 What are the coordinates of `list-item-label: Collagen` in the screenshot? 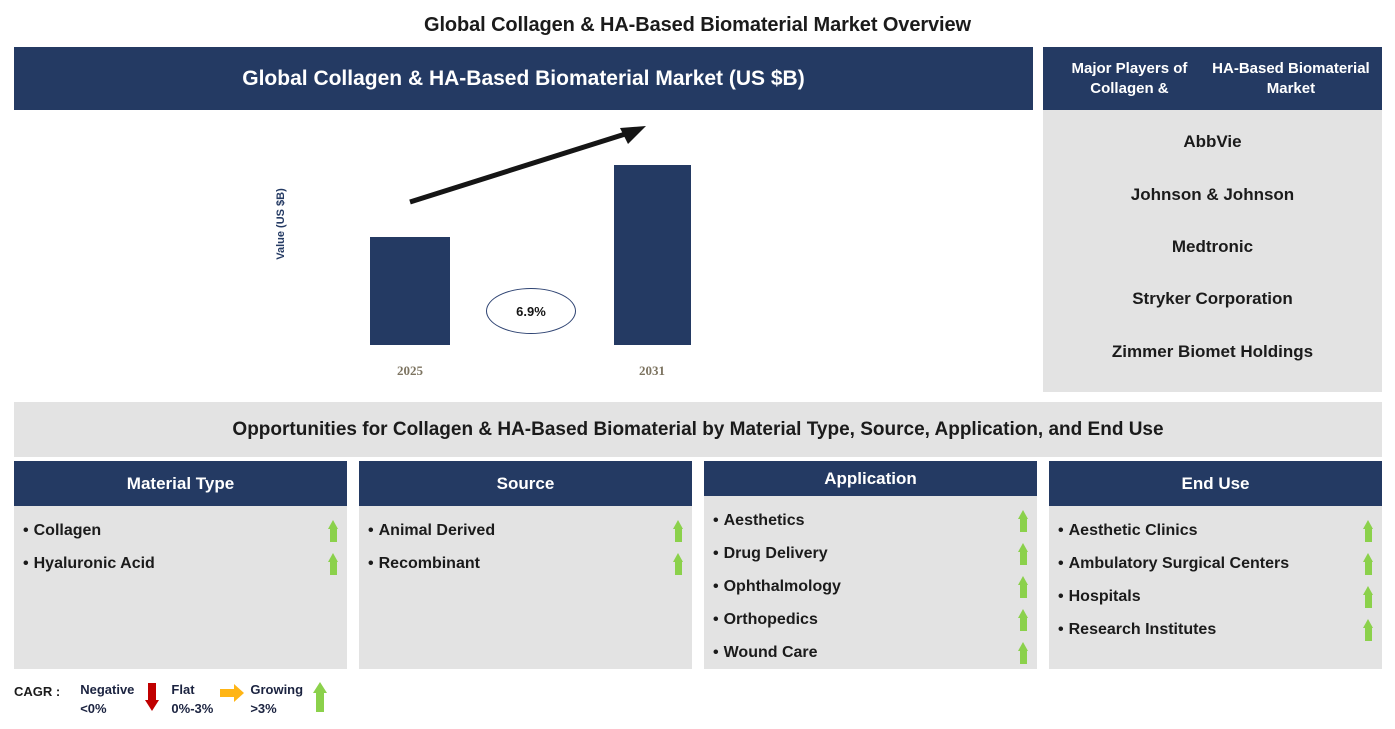 It's located at (62, 531).